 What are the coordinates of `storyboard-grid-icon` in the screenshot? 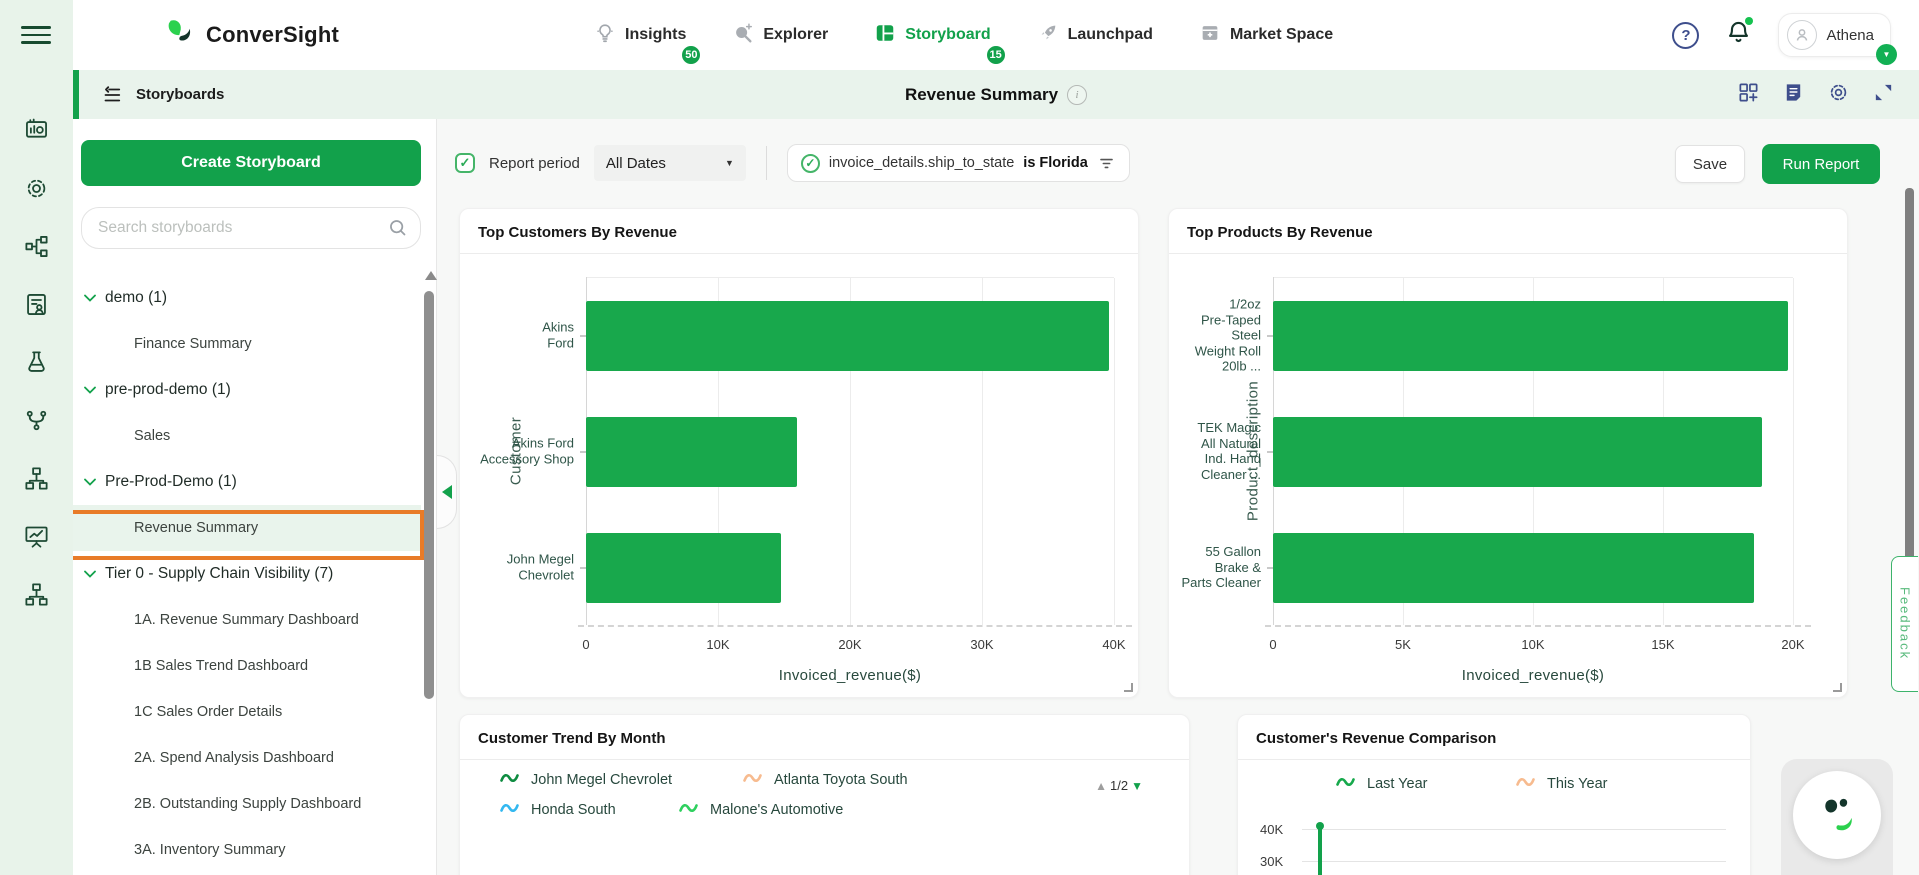 It's located at (885, 35).